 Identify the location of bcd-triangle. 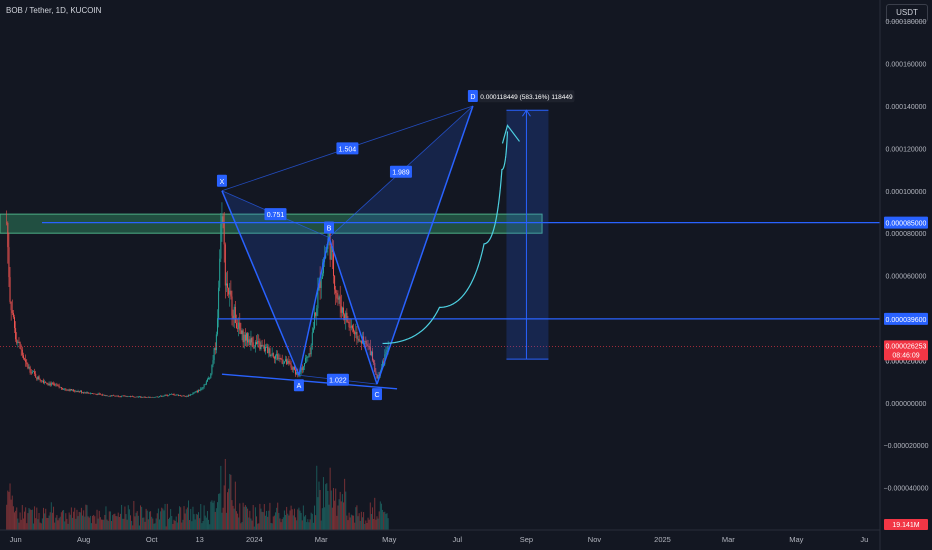
(401, 245).